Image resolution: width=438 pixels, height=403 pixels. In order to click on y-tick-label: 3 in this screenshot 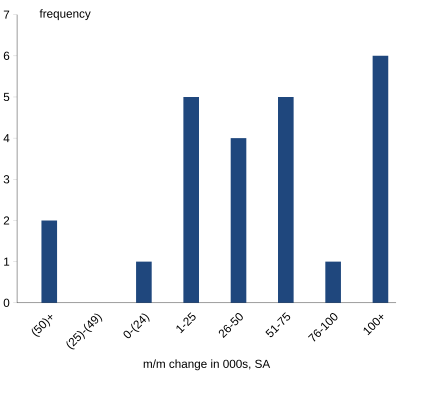, I will do `click(7, 179)`.